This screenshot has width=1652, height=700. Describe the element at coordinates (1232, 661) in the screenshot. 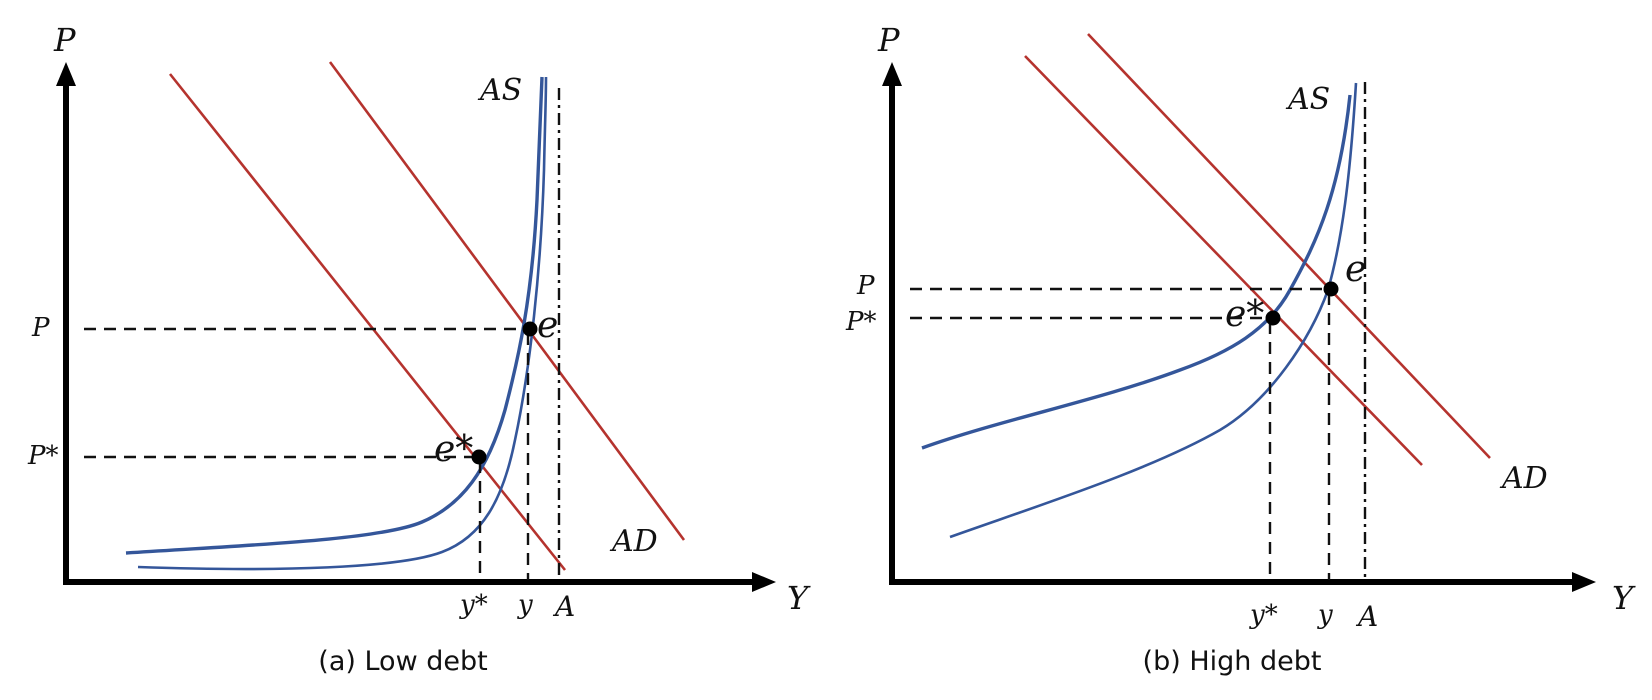

I see `caption-high-debt: (b) High debt` at that location.